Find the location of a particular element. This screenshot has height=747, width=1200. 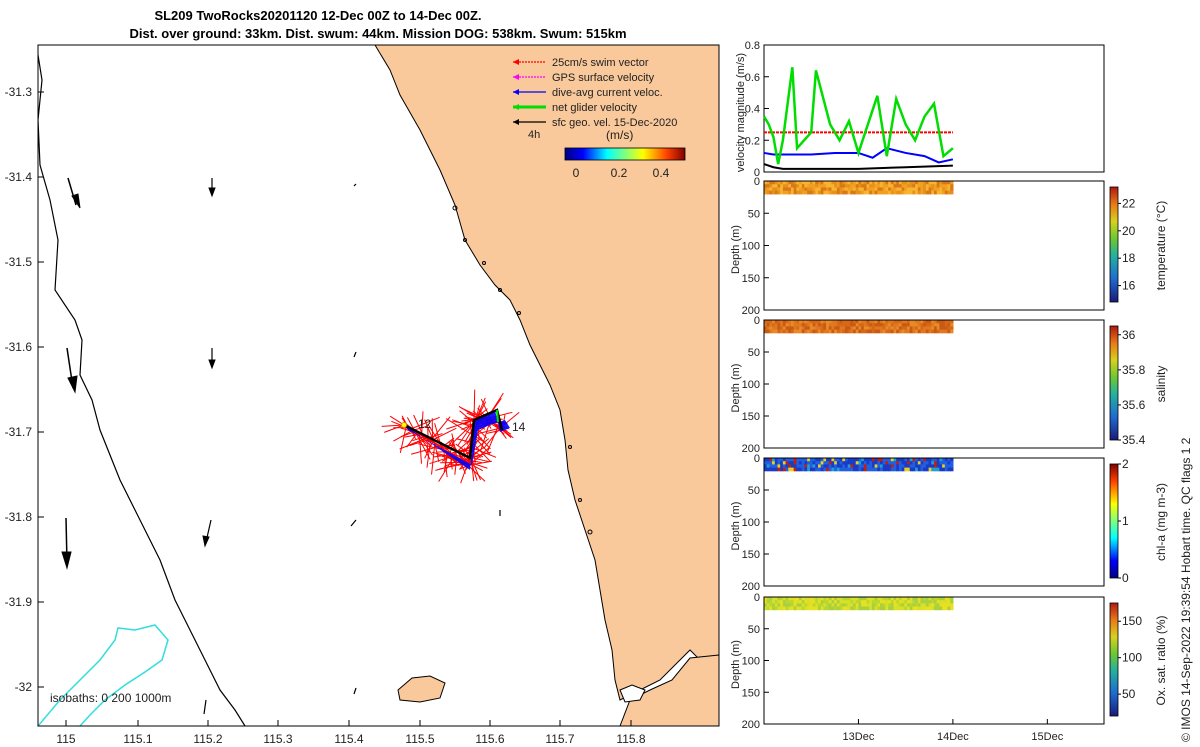

swim-vector is located at coordinates (430, 441).